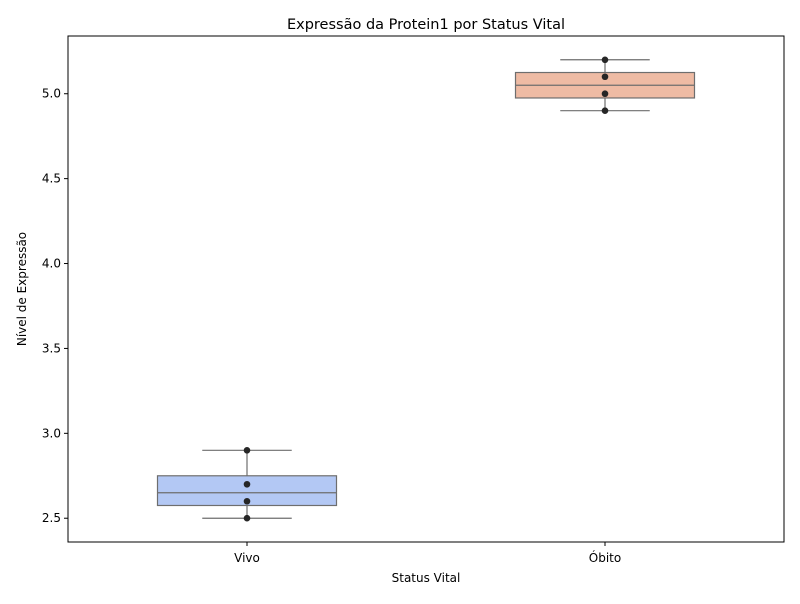 This screenshot has width=800, height=604. What do you see at coordinates (22, 289) in the screenshot?
I see `y-axis-label: Nível de Expressão` at bounding box center [22, 289].